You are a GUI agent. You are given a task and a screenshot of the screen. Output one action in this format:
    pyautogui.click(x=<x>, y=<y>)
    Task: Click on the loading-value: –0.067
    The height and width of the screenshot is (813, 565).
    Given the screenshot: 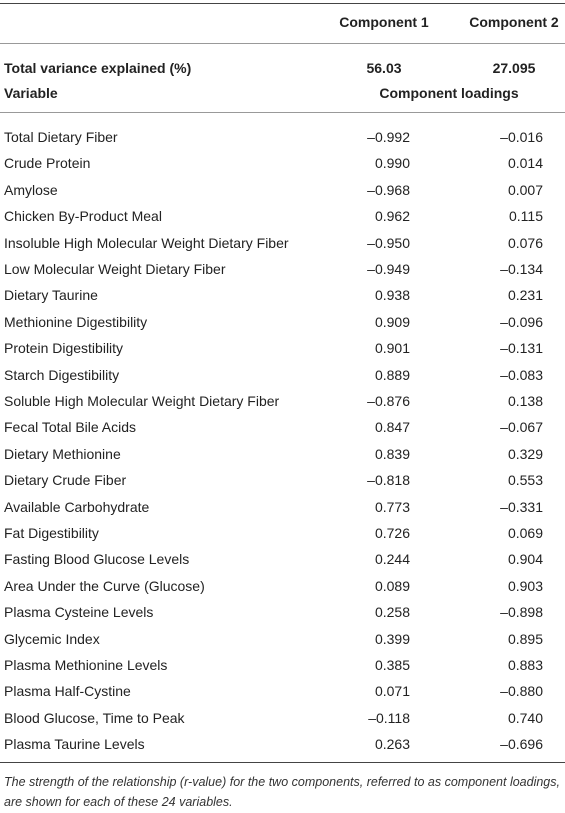 What is the action you would take?
    pyautogui.click(x=521, y=427)
    